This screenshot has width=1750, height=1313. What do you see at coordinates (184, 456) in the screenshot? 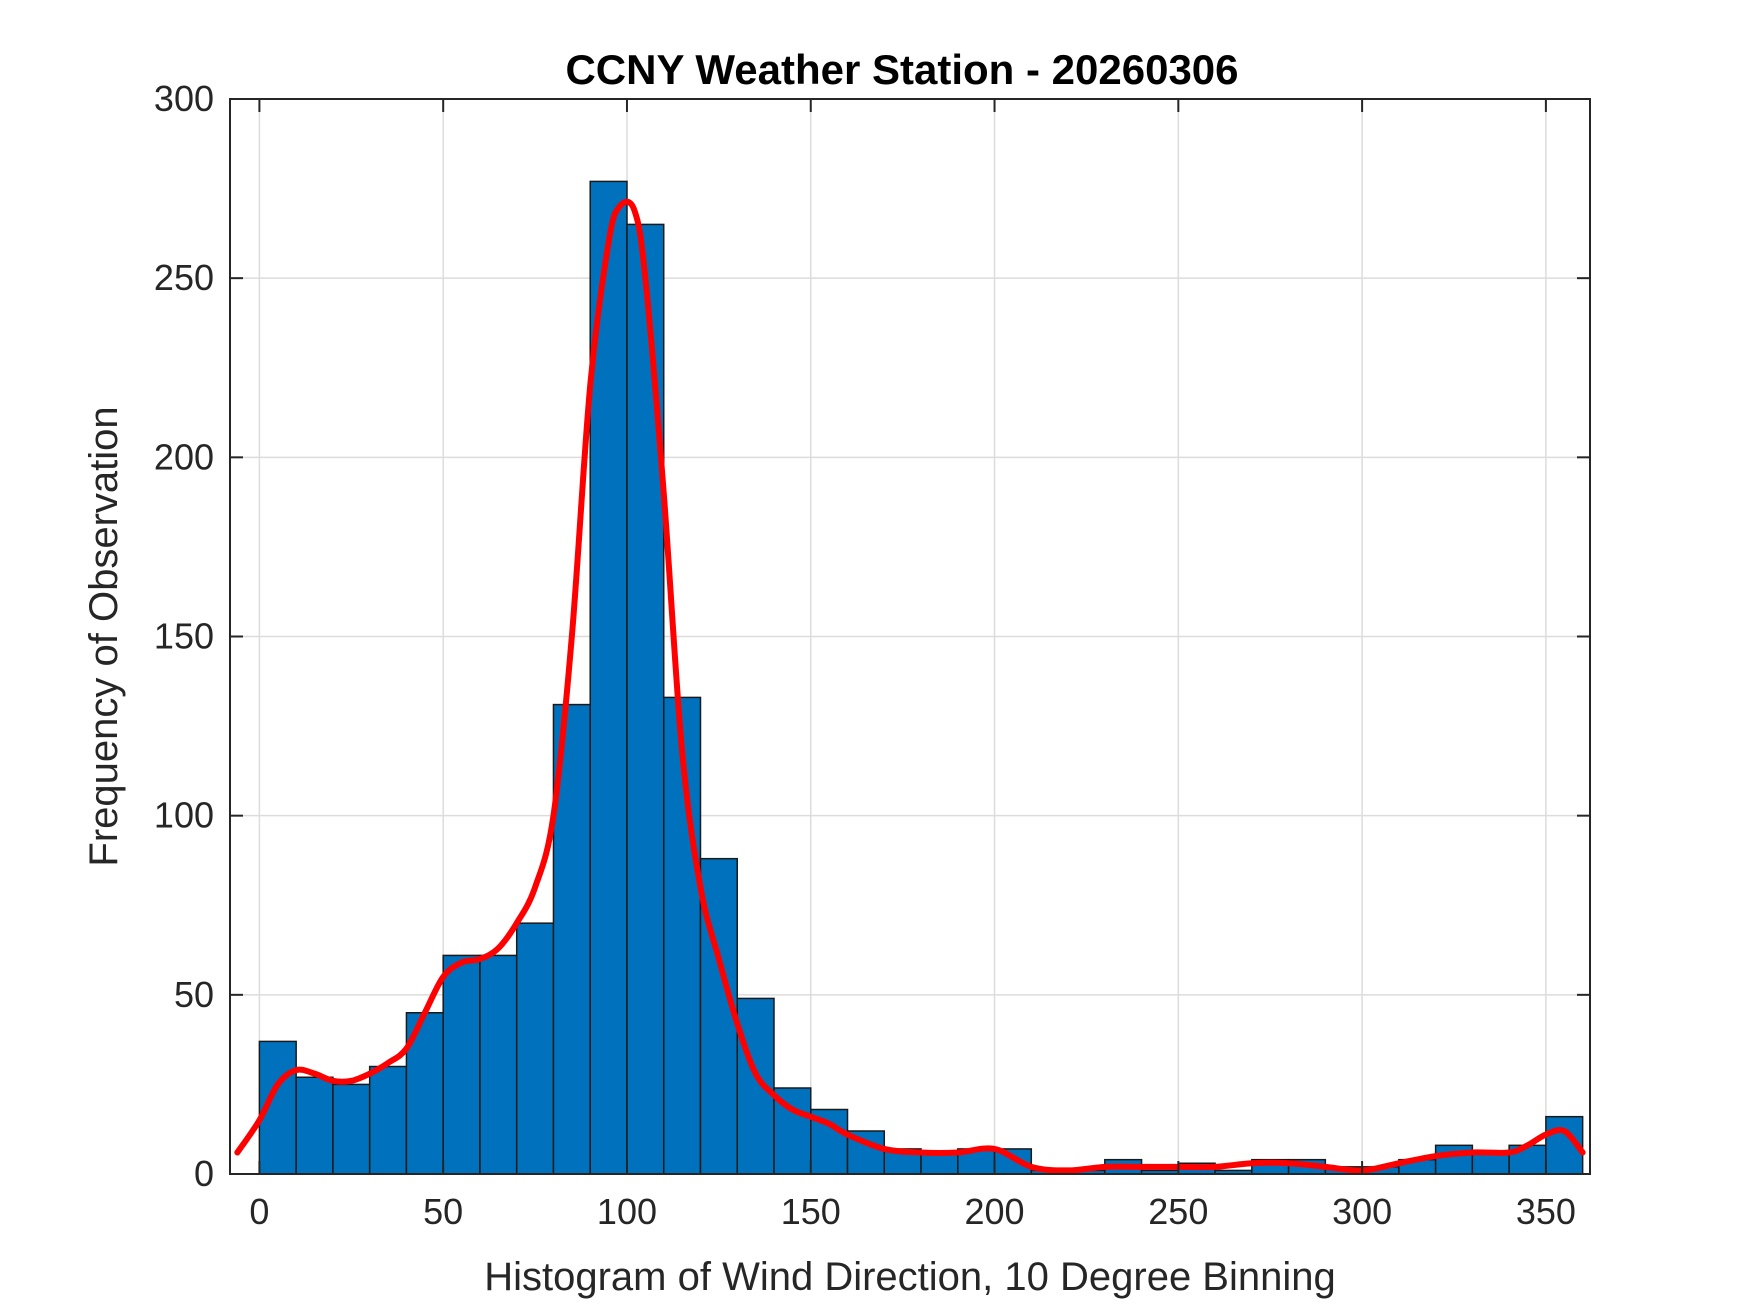
I see `y-tick-label-200: 200` at bounding box center [184, 456].